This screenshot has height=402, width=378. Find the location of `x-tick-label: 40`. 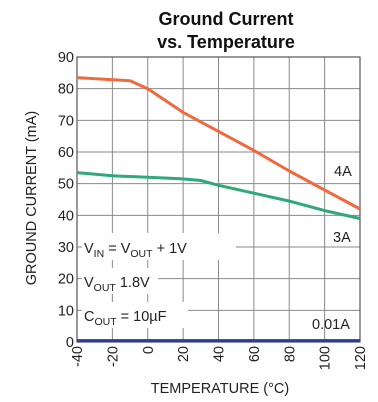

x-tick-label: 40 is located at coordinates (220, 354).